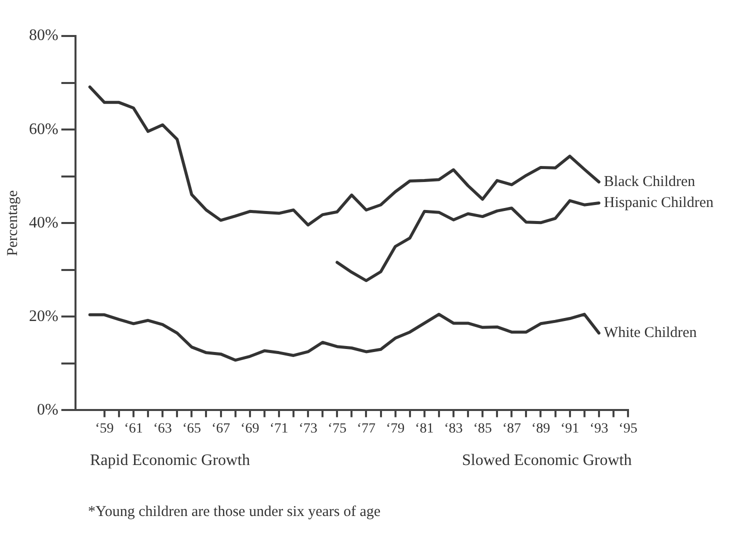 The image size is (735, 535). Describe the element at coordinates (47, 409) in the screenshot. I see `y-tick-label: 0%` at that location.